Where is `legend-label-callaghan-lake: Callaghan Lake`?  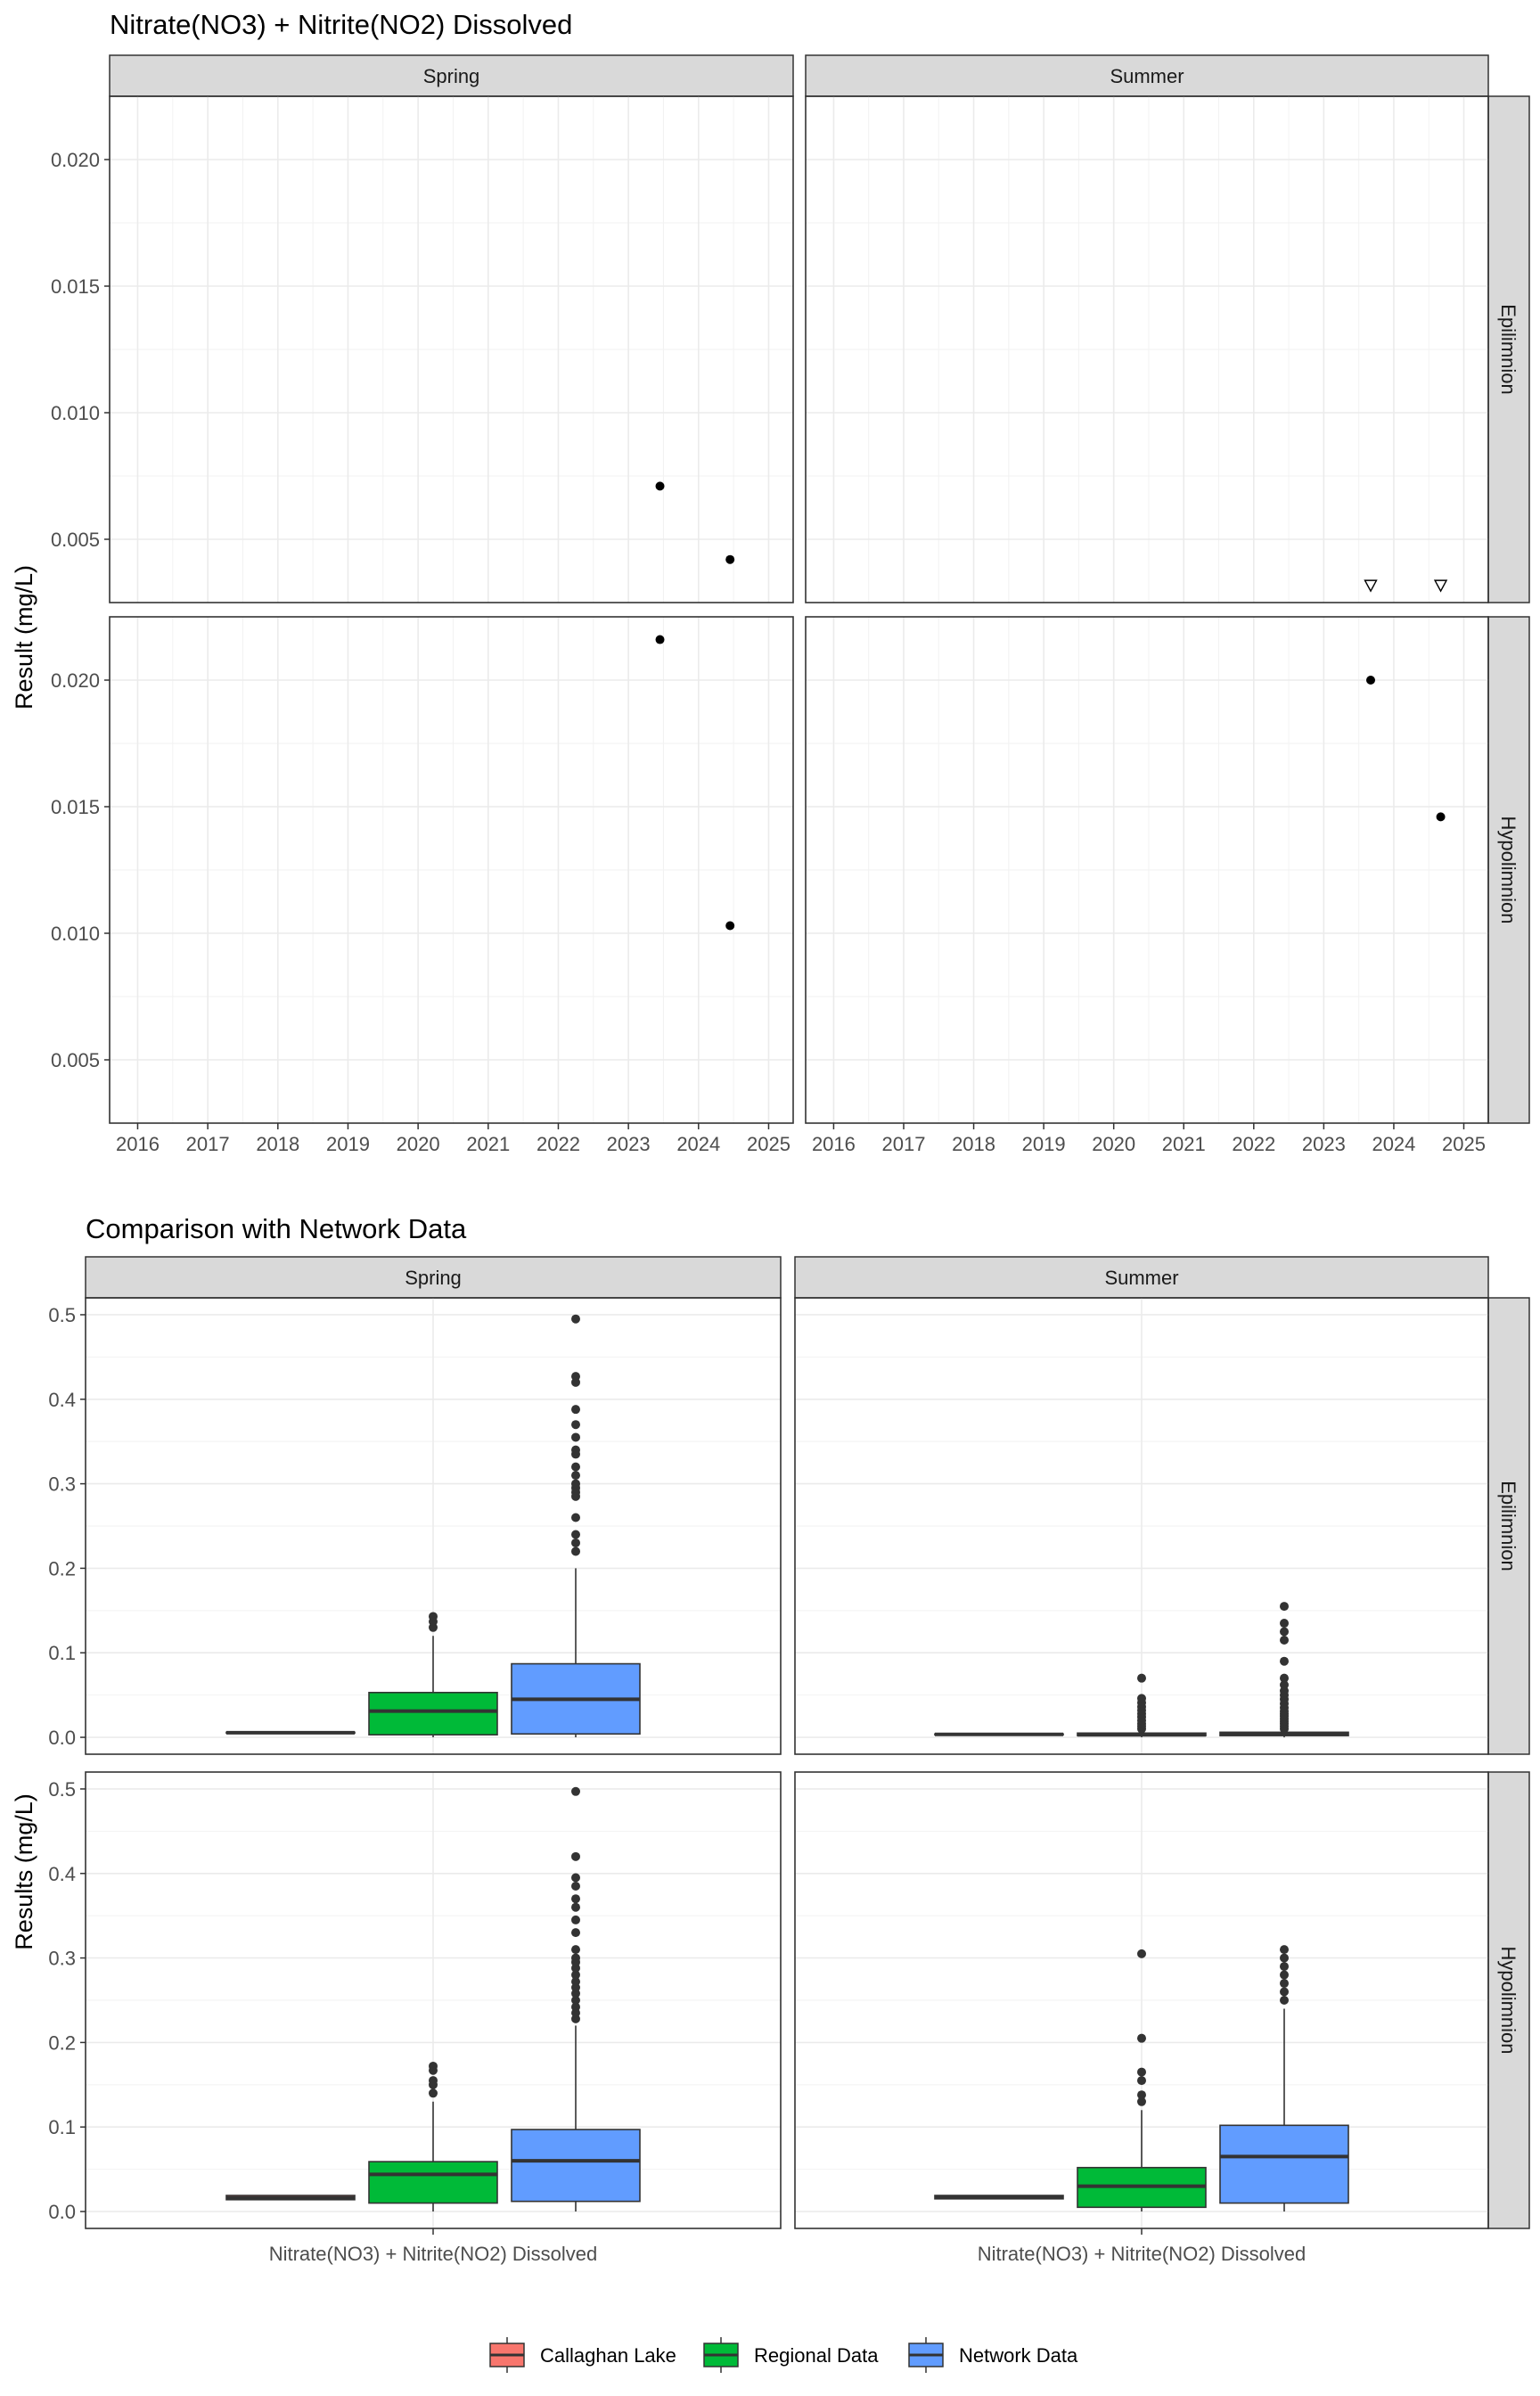
legend-label-callaghan-lake: Callaghan Lake is located at coordinates (608, 2355).